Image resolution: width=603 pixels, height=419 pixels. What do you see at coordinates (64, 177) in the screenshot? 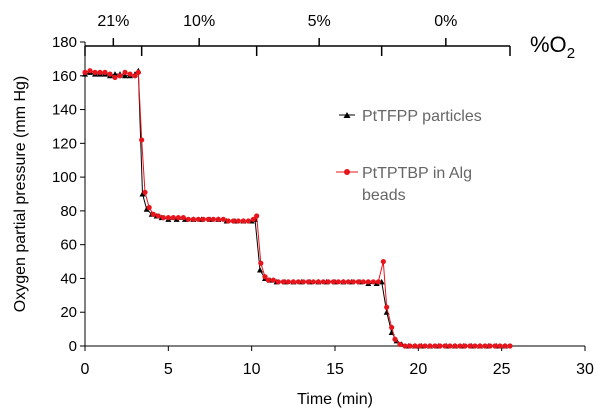
I see `y-tick-label: 100` at bounding box center [64, 177].